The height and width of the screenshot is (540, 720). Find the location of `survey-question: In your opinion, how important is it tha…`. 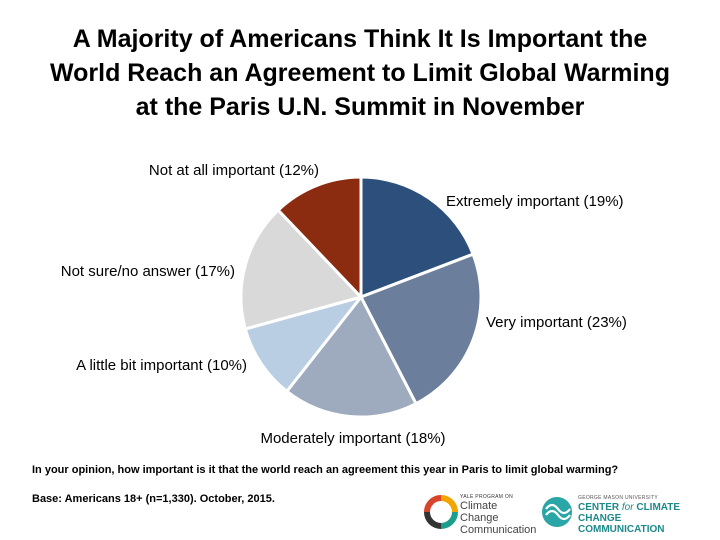

survey-question: In your opinion, how important is it tha… is located at coordinates (325, 470).